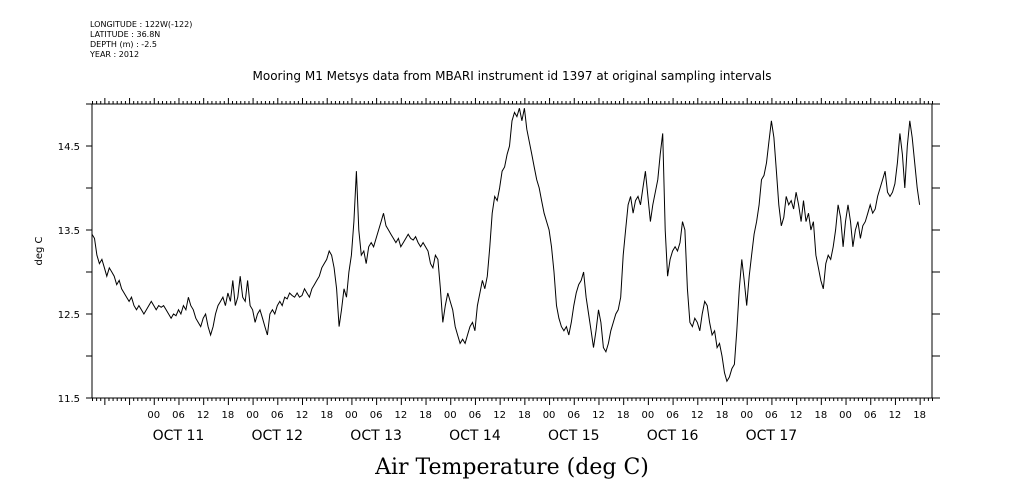 This screenshot has height=504, width=1009. What do you see at coordinates (511, 467) in the screenshot?
I see `x-axis-label: Air Temperature (deg C)` at bounding box center [511, 467].